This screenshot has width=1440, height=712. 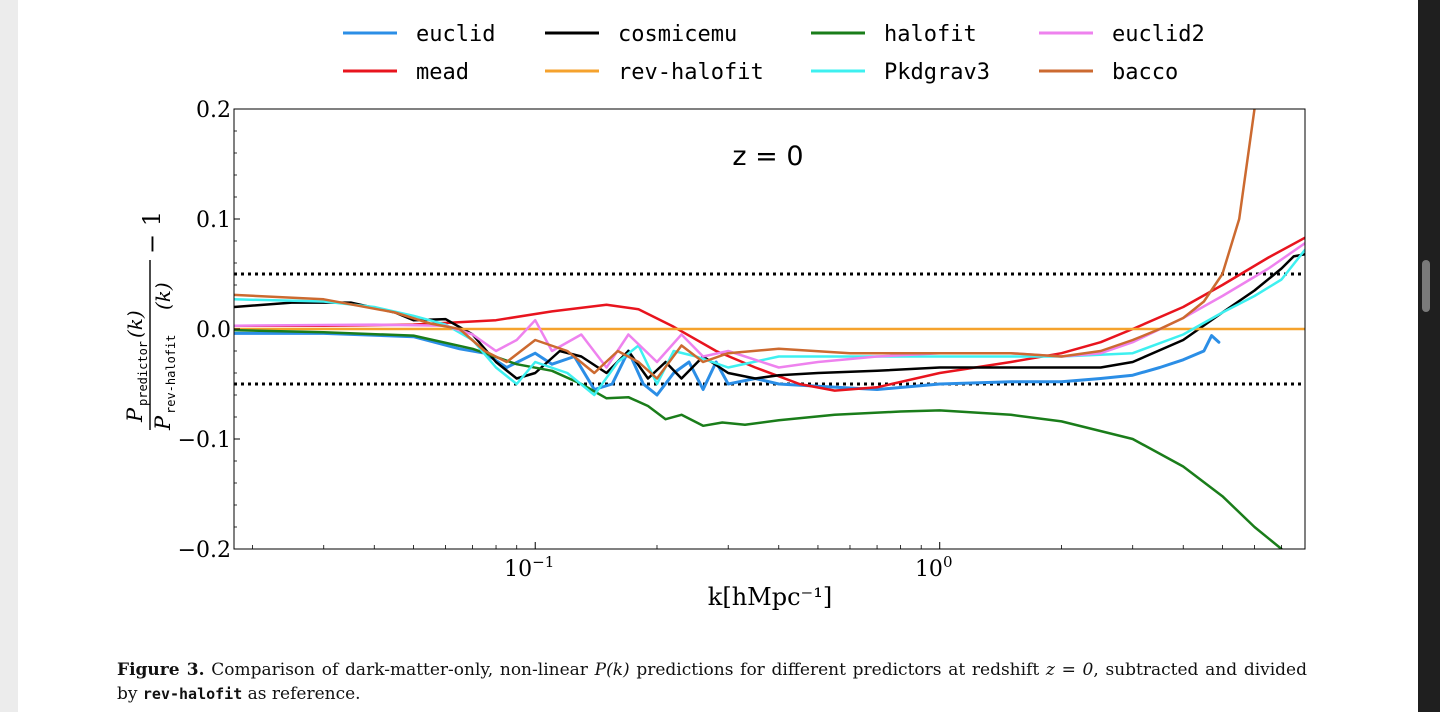 I want to click on legend-item-Pkdgrav3: Pkdgrav3, so click(x=900, y=72).